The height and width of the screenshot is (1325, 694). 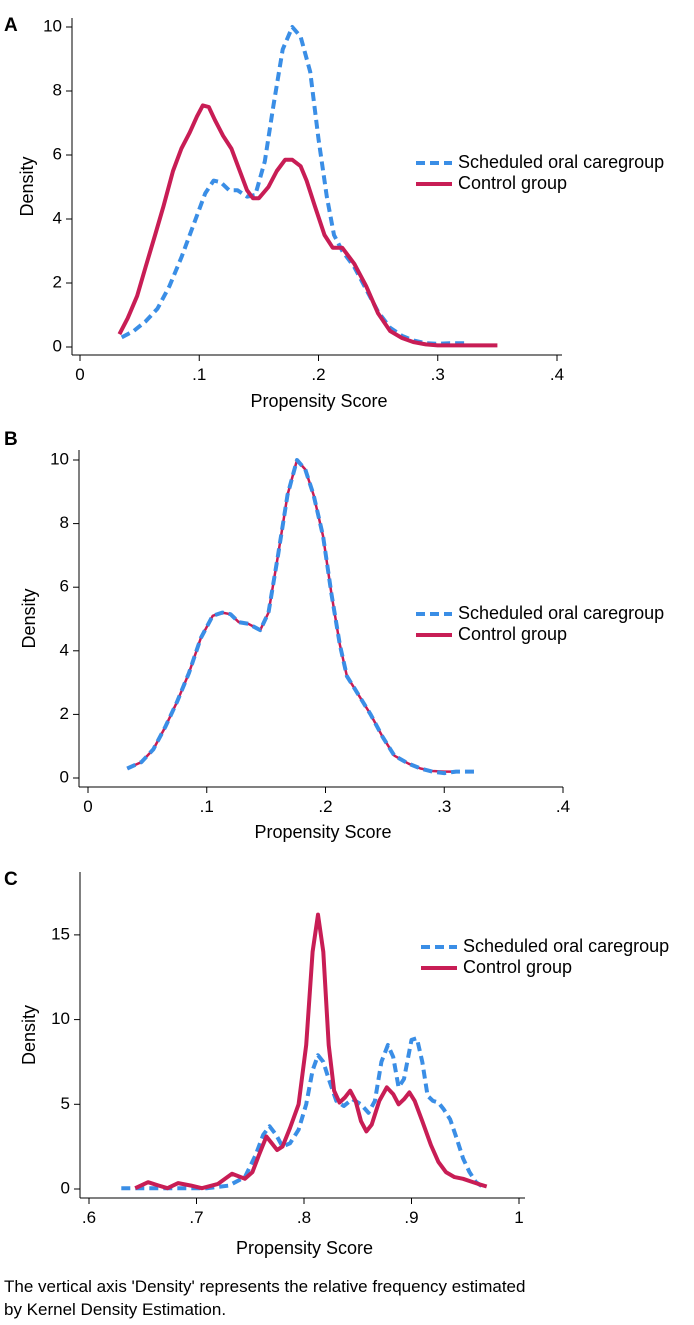 I want to click on x-tick-label: .7, so click(x=196, y=1217).